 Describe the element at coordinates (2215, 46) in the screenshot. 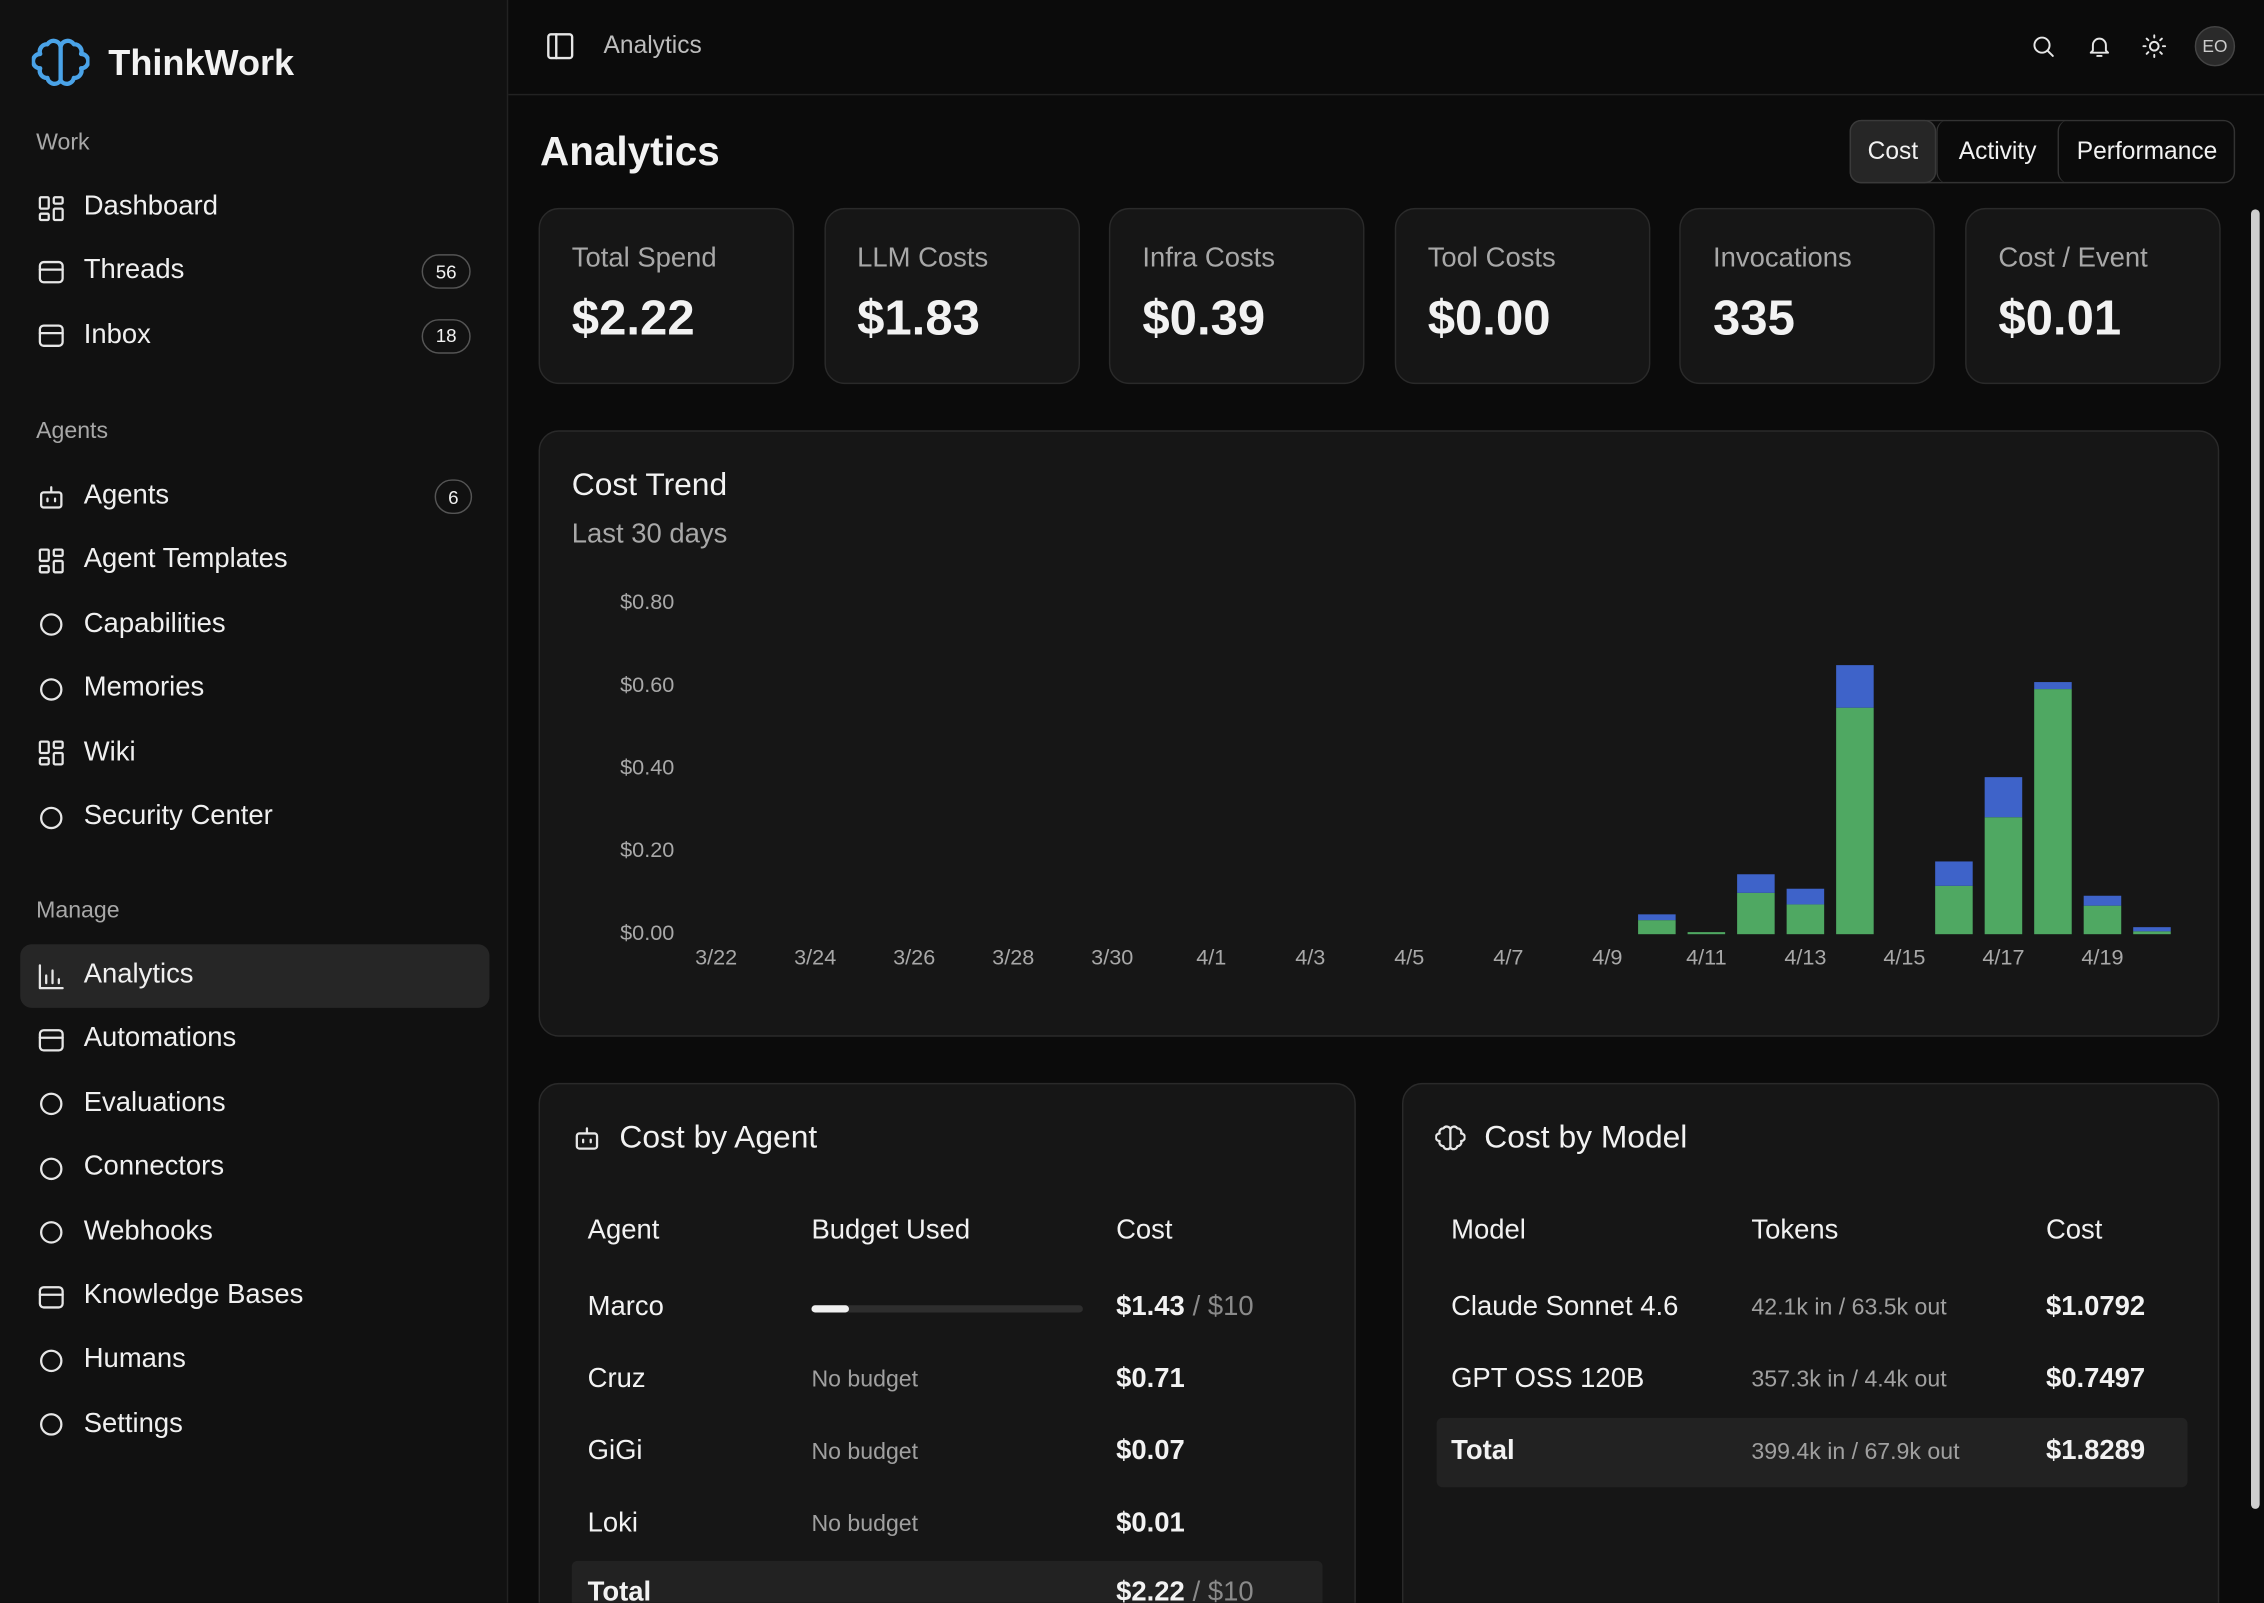

I see `avatar: EO` at that location.